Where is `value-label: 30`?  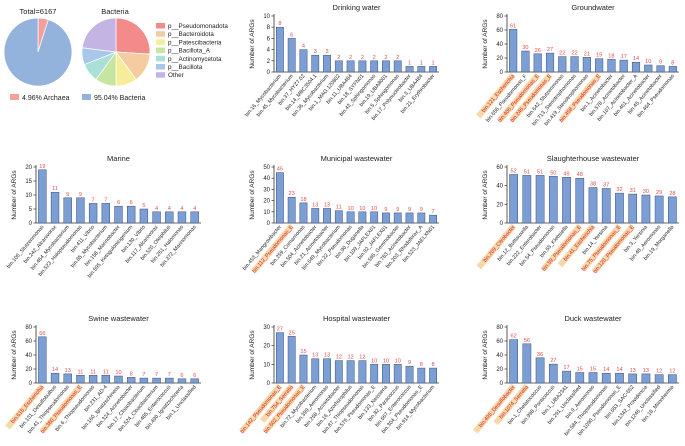 value-label: 30 is located at coordinates (525, 48).